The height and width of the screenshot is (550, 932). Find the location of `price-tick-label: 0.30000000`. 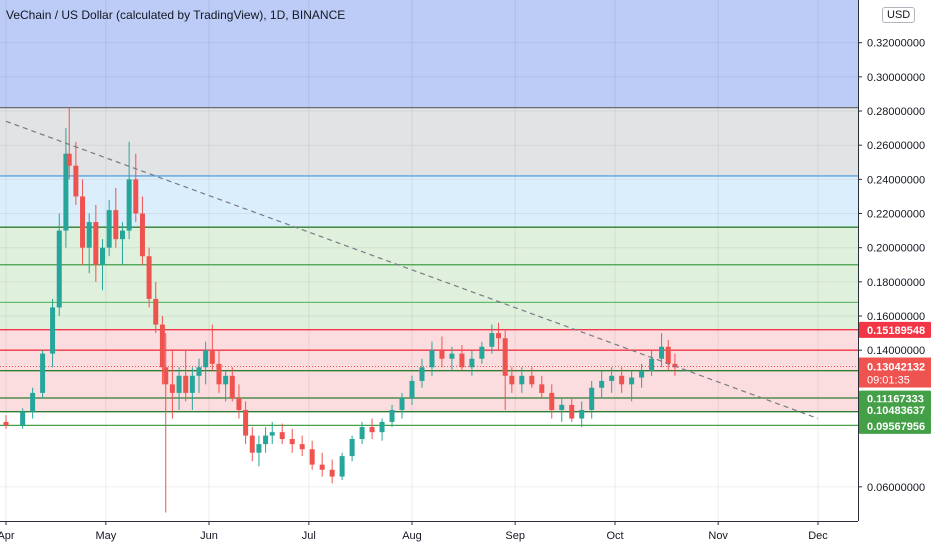

price-tick-label: 0.30000000 is located at coordinates (896, 78).